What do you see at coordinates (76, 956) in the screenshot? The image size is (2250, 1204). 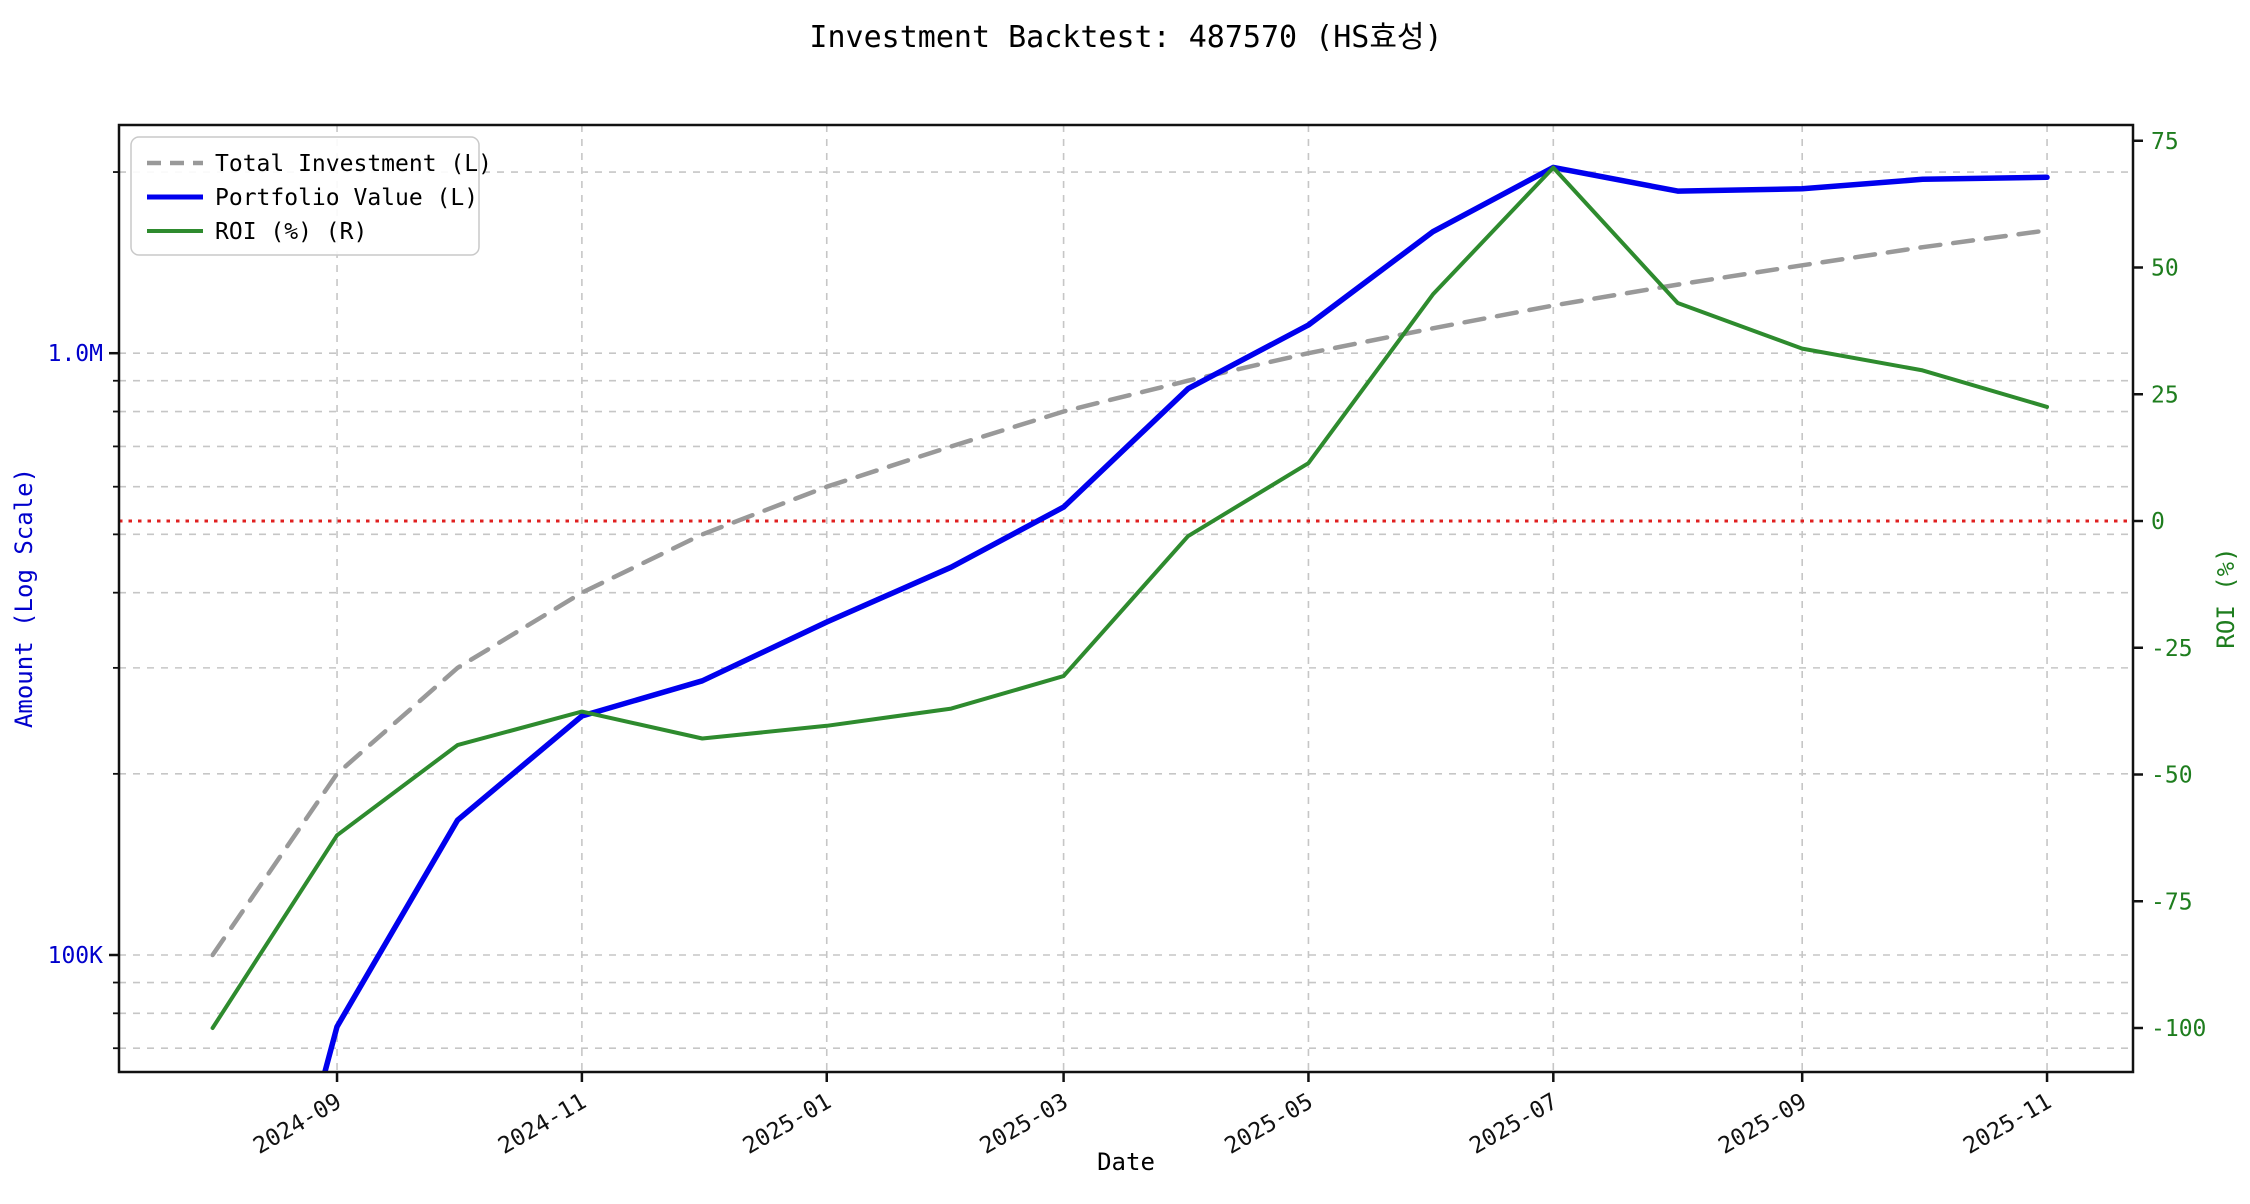 I see `left-tick-label: 100K` at bounding box center [76, 956].